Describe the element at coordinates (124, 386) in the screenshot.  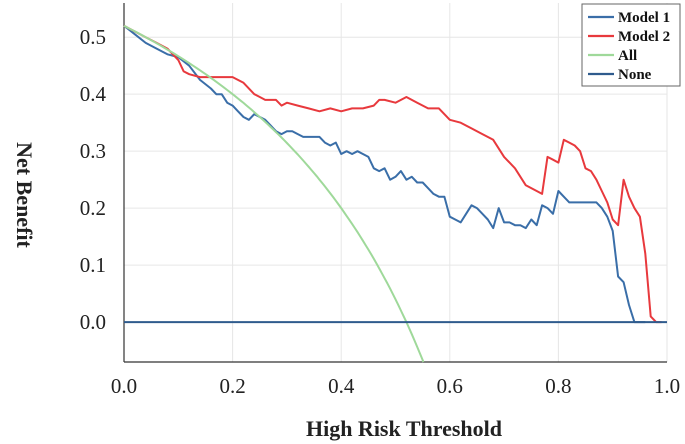
I see `x-tick-label-0: 0.0` at that location.